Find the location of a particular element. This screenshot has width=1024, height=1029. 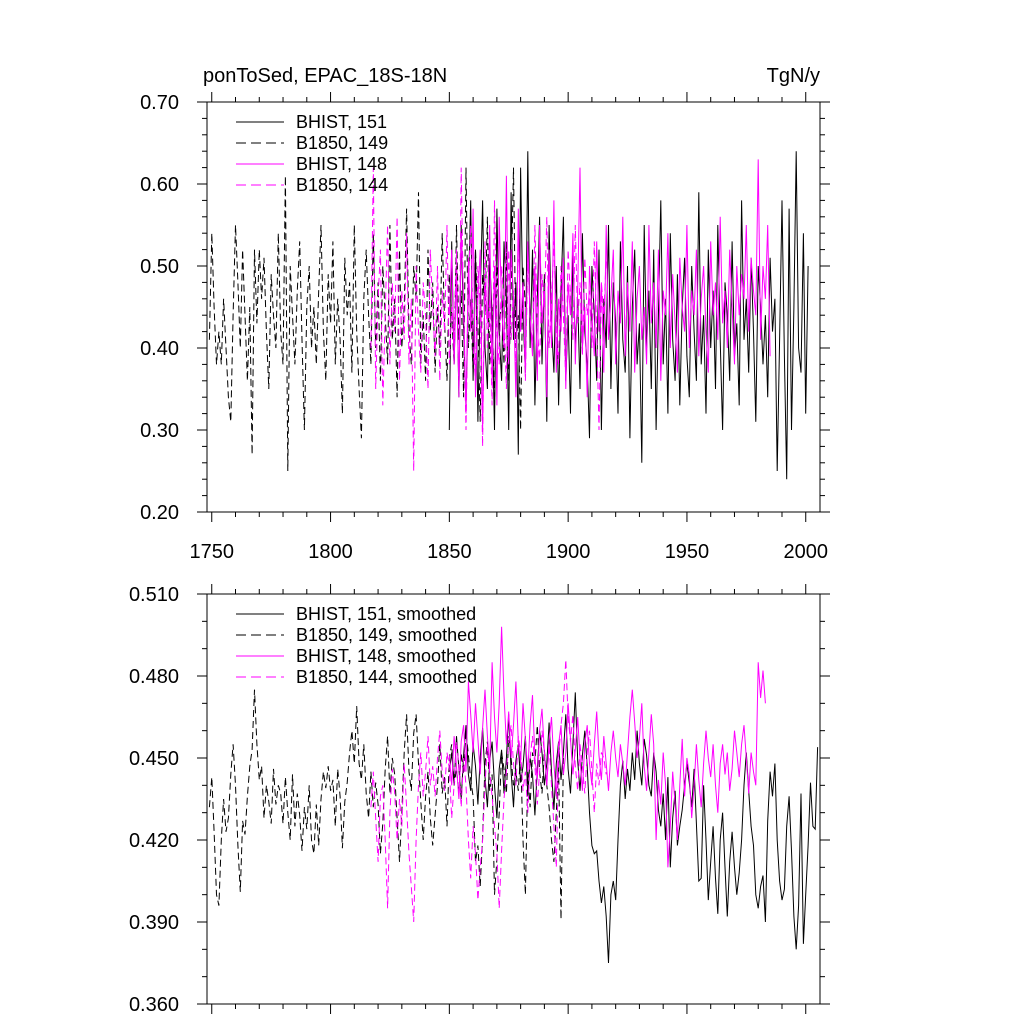

y-tick-label: 0.60 is located at coordinates (159, 185).